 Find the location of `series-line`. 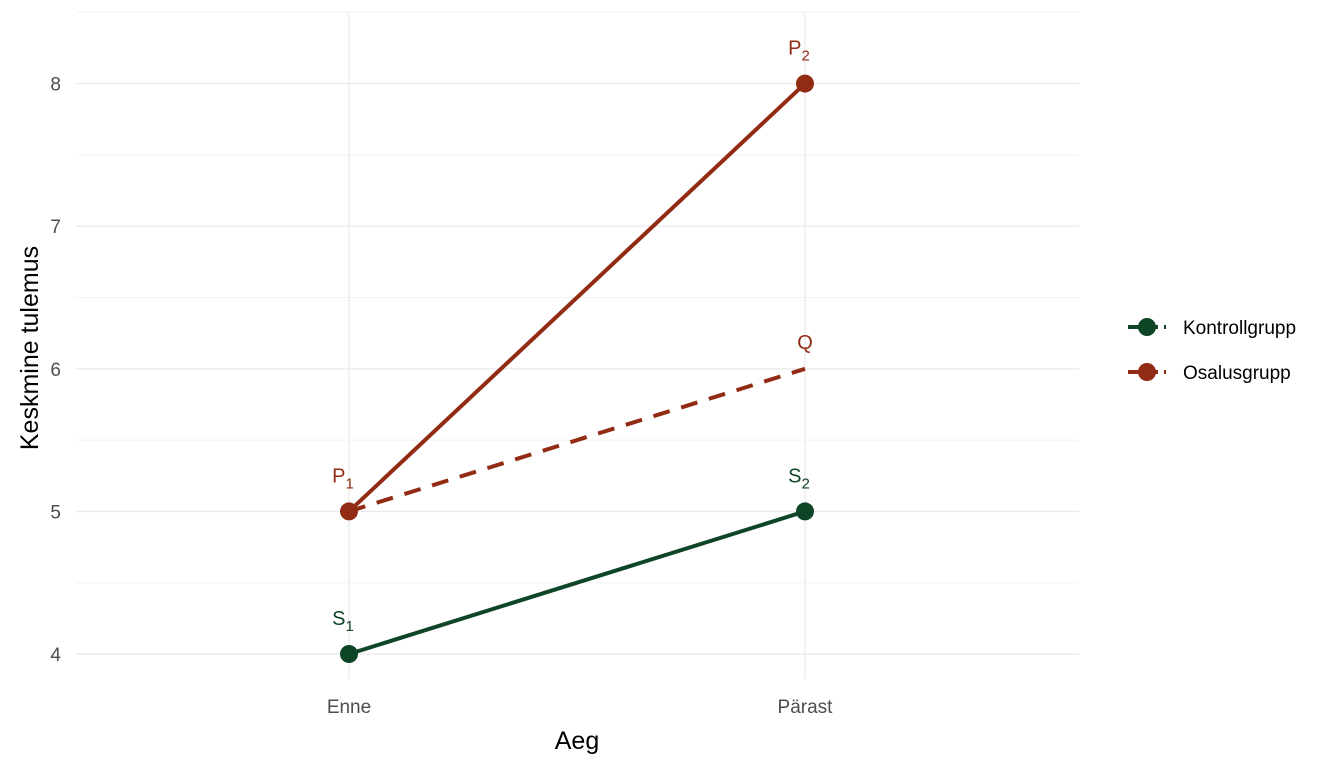

series-line is located at coordinates (577, 582).